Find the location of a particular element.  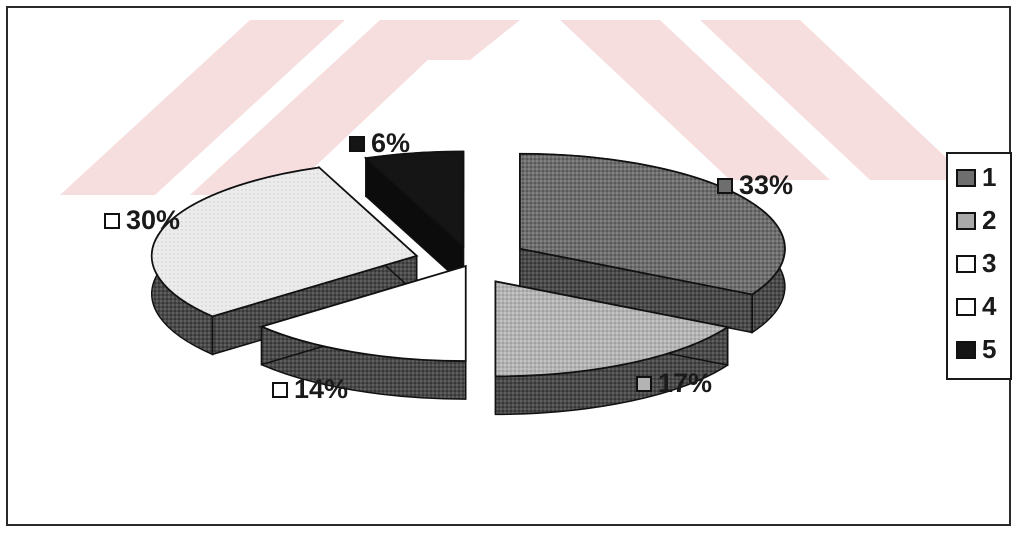

data-label-slice-1: 33% is located at coordinates (755, 185).